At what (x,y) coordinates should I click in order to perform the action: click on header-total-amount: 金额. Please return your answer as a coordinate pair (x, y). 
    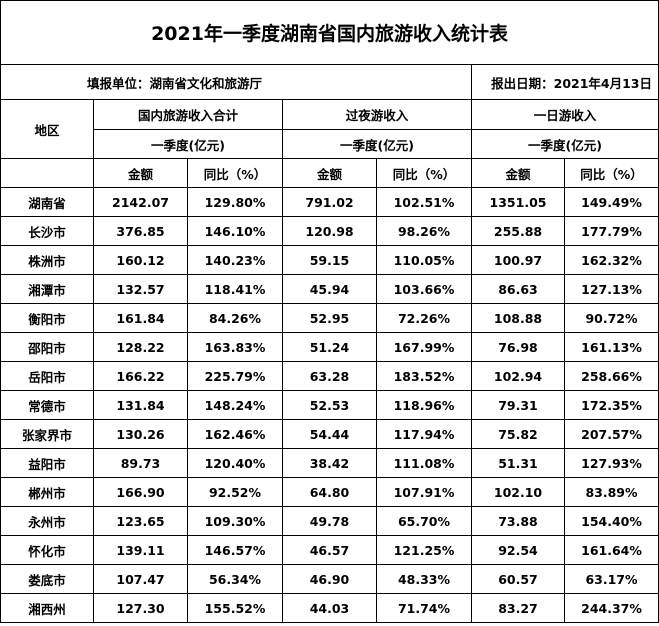
    Looking at the image, I should click on (140, 173).